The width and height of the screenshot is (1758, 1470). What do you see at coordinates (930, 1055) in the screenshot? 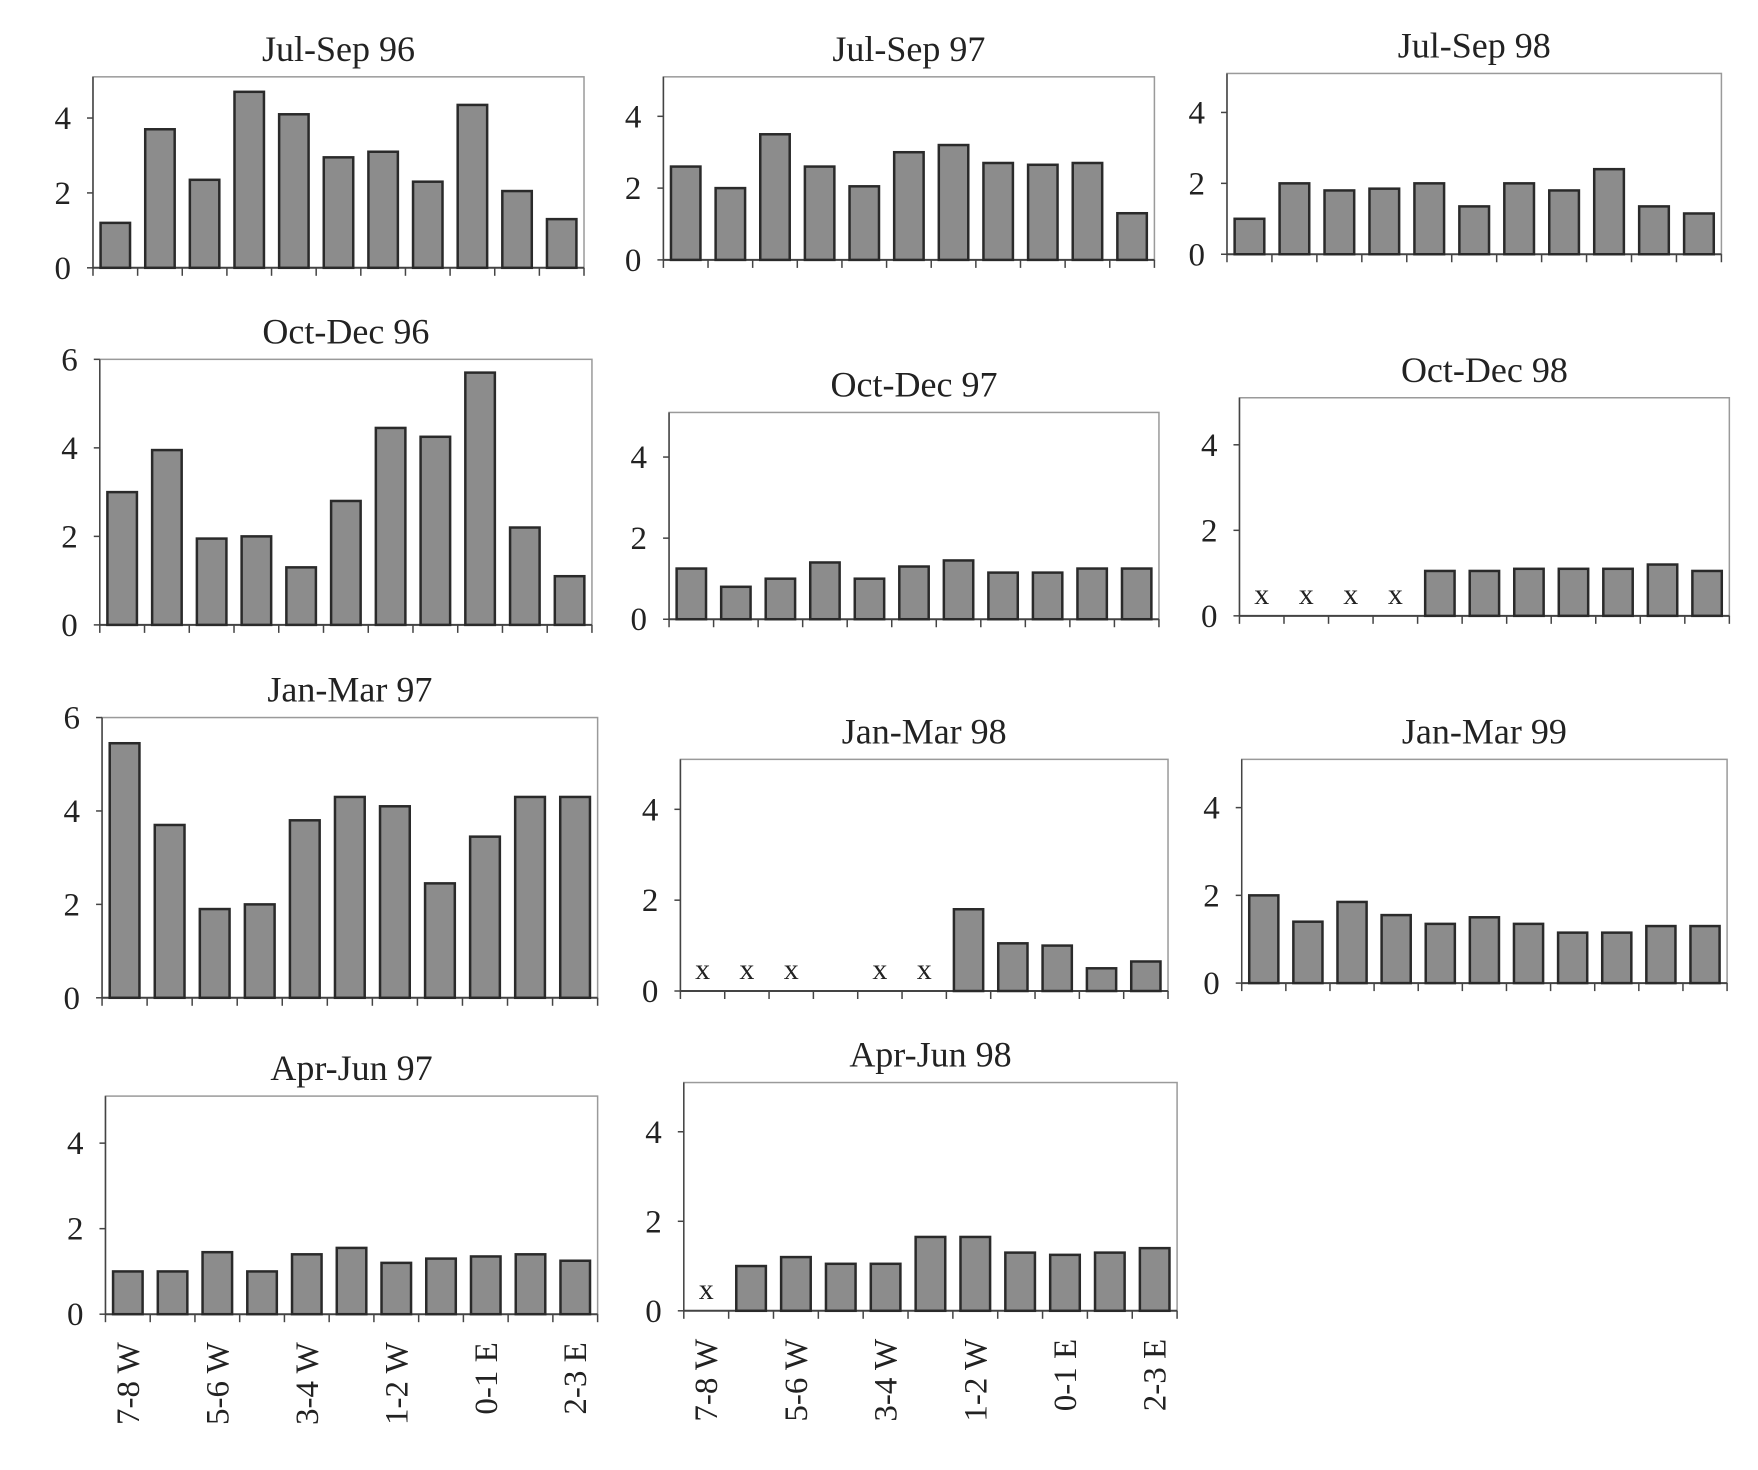
I see `panel-title: Apr-Jun 98` at bounding box center [930, 1055].